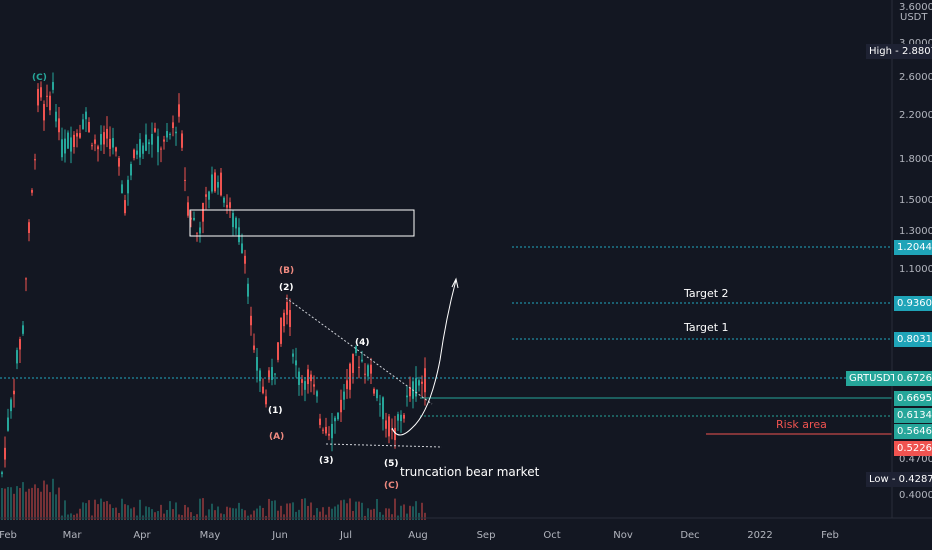  I want to click on wave-label-5: (5), so click(391, 464).